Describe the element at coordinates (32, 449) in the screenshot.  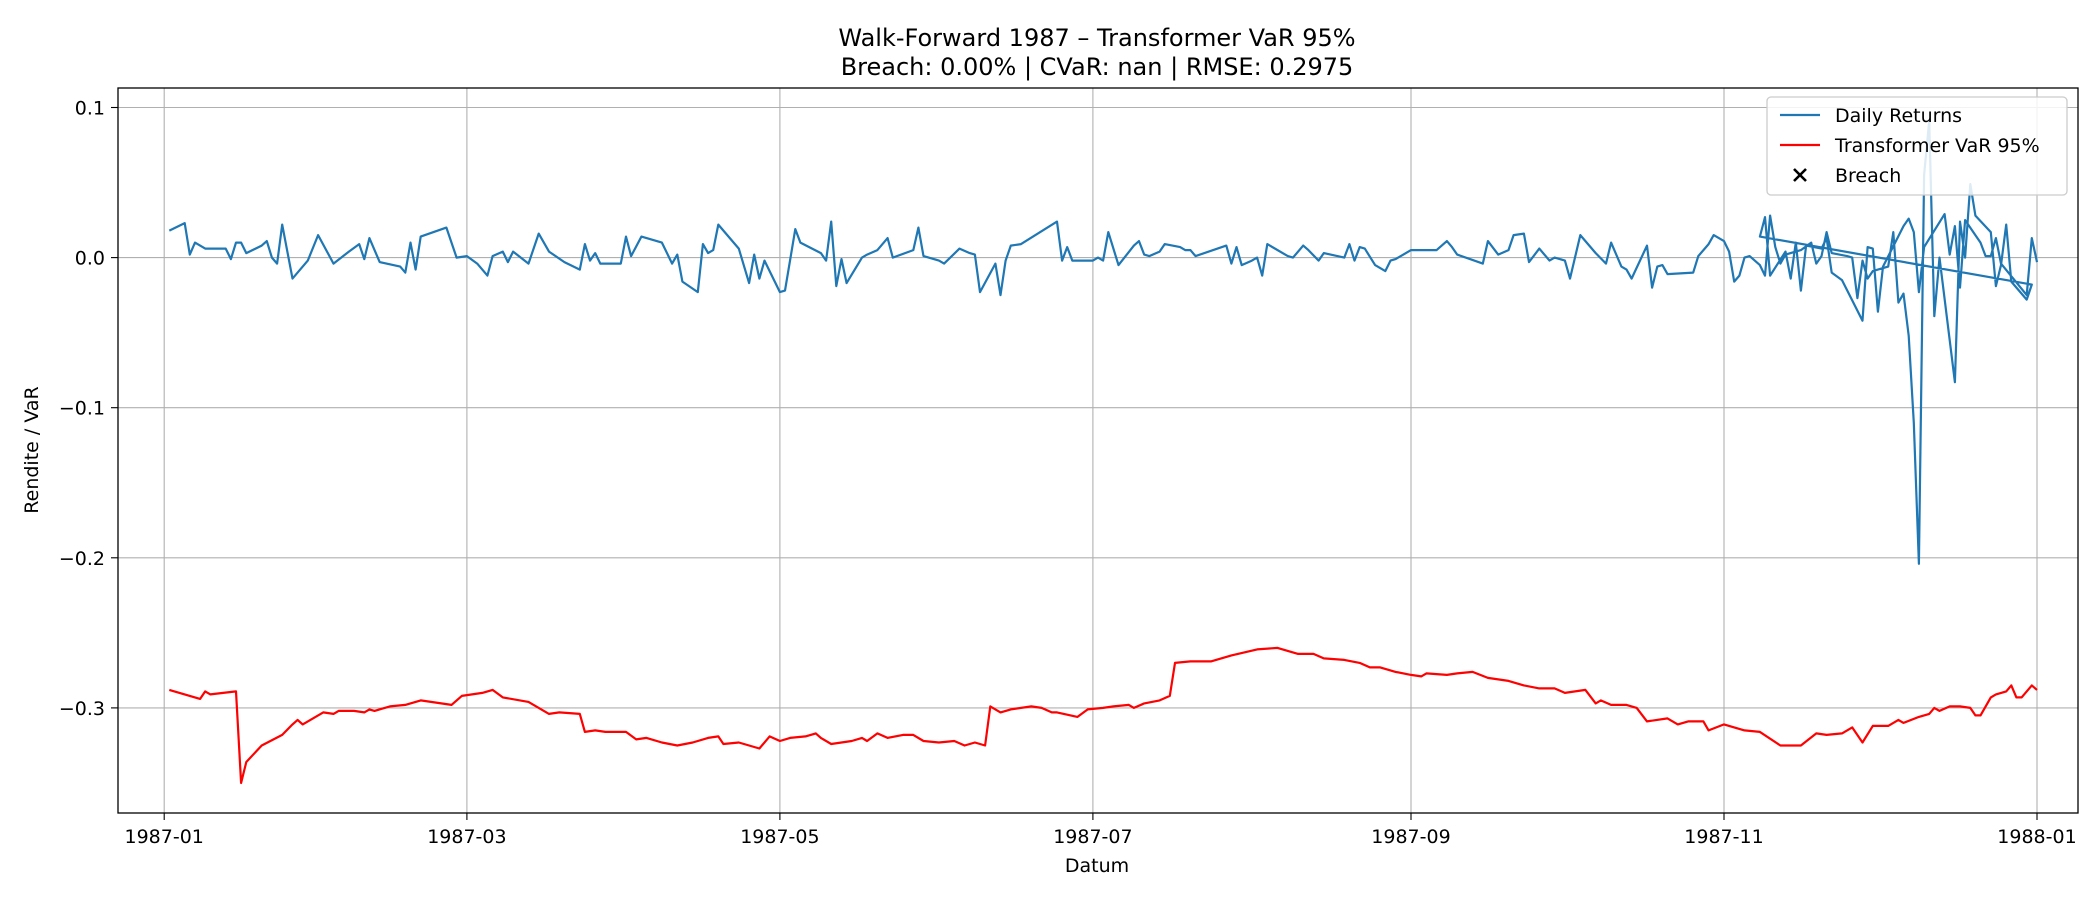
I see `y-axis-label: Rendite / VaR` at that location.